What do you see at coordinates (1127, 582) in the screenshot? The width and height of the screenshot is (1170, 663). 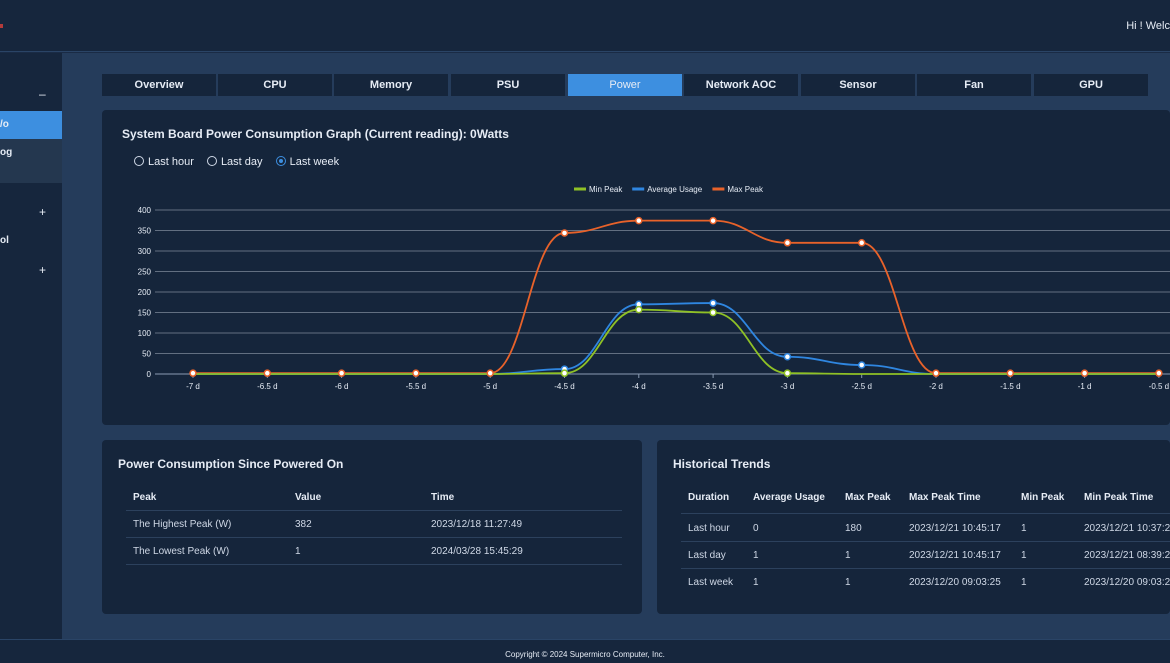 I see `table-cell: 2023/12/20 09:03:2` at bounding box center [1127, 582].